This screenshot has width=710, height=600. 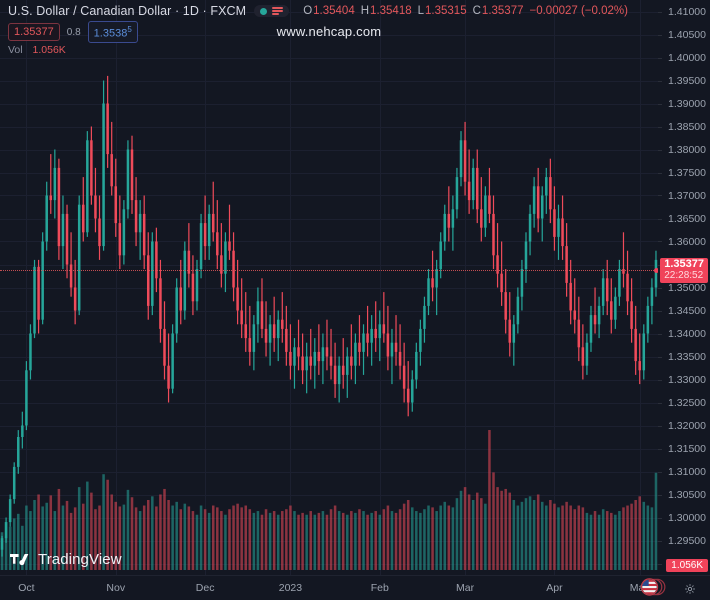 I want to click on price-tick-label: 1.30500, so click(x=687, y=494).